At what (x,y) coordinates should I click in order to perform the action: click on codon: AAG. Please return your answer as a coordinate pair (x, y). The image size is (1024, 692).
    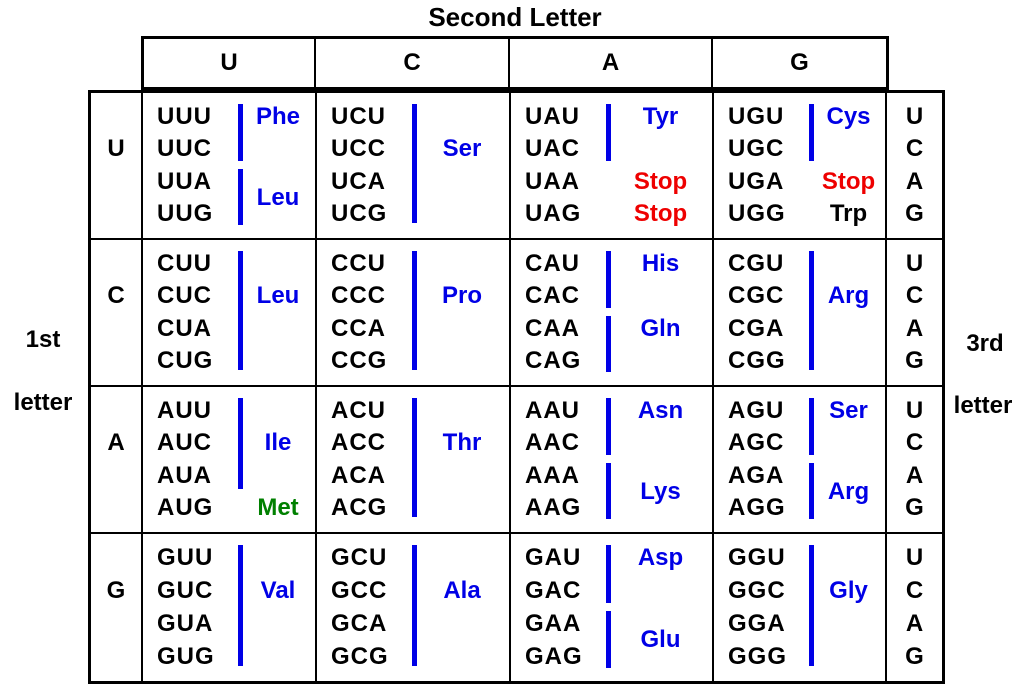
    Looking at the image, I should click on (553, 507).